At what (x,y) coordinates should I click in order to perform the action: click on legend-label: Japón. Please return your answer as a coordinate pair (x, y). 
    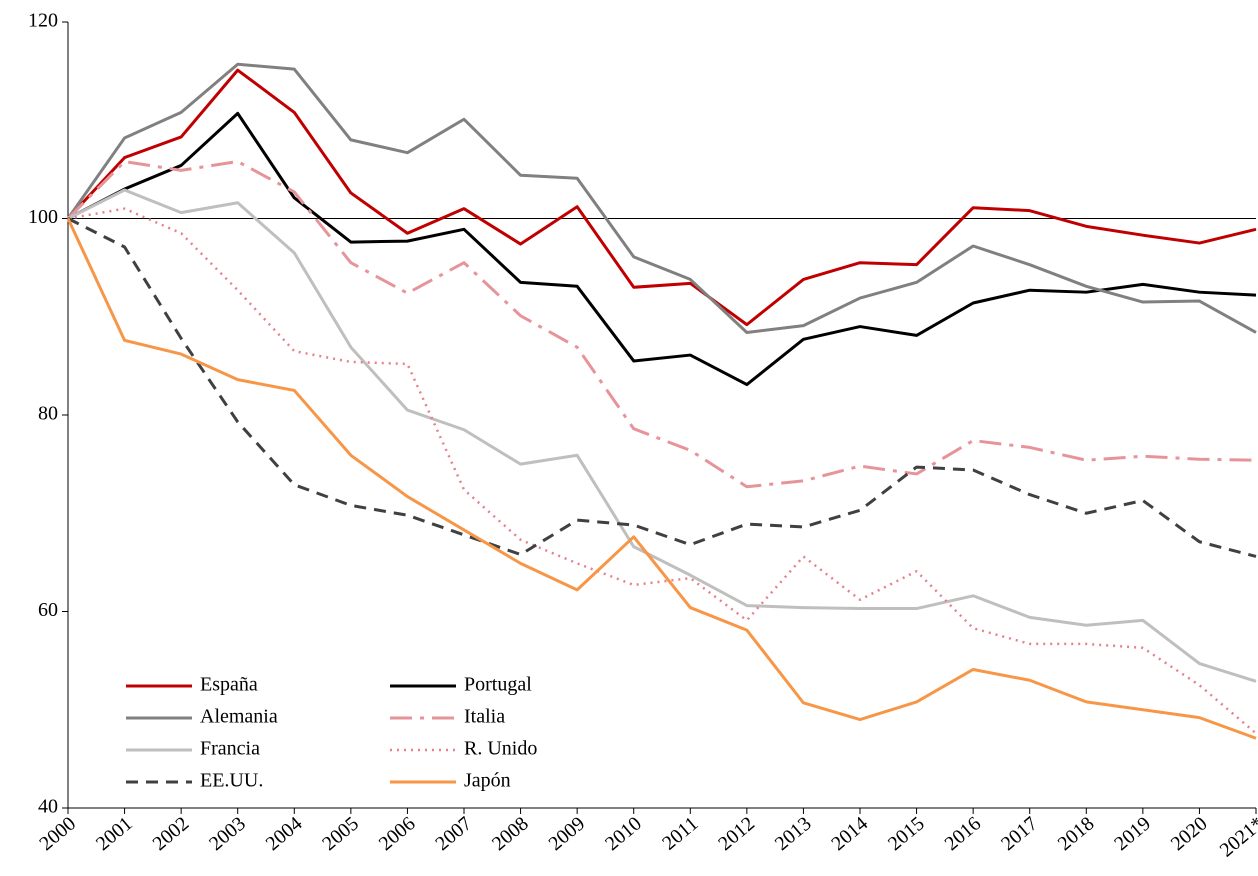
    Looking at the image, I should click on (487, 781).